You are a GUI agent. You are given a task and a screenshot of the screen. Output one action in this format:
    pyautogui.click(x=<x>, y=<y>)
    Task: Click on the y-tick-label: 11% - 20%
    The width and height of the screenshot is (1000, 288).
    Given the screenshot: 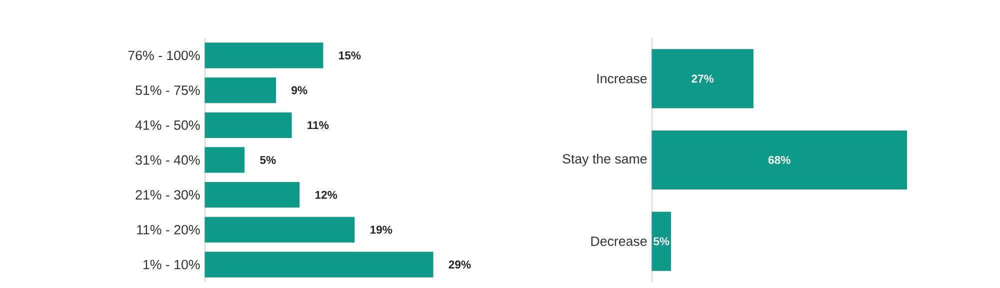 What is the action you would take?
    pyautogui.click(x=168, y=229)
    